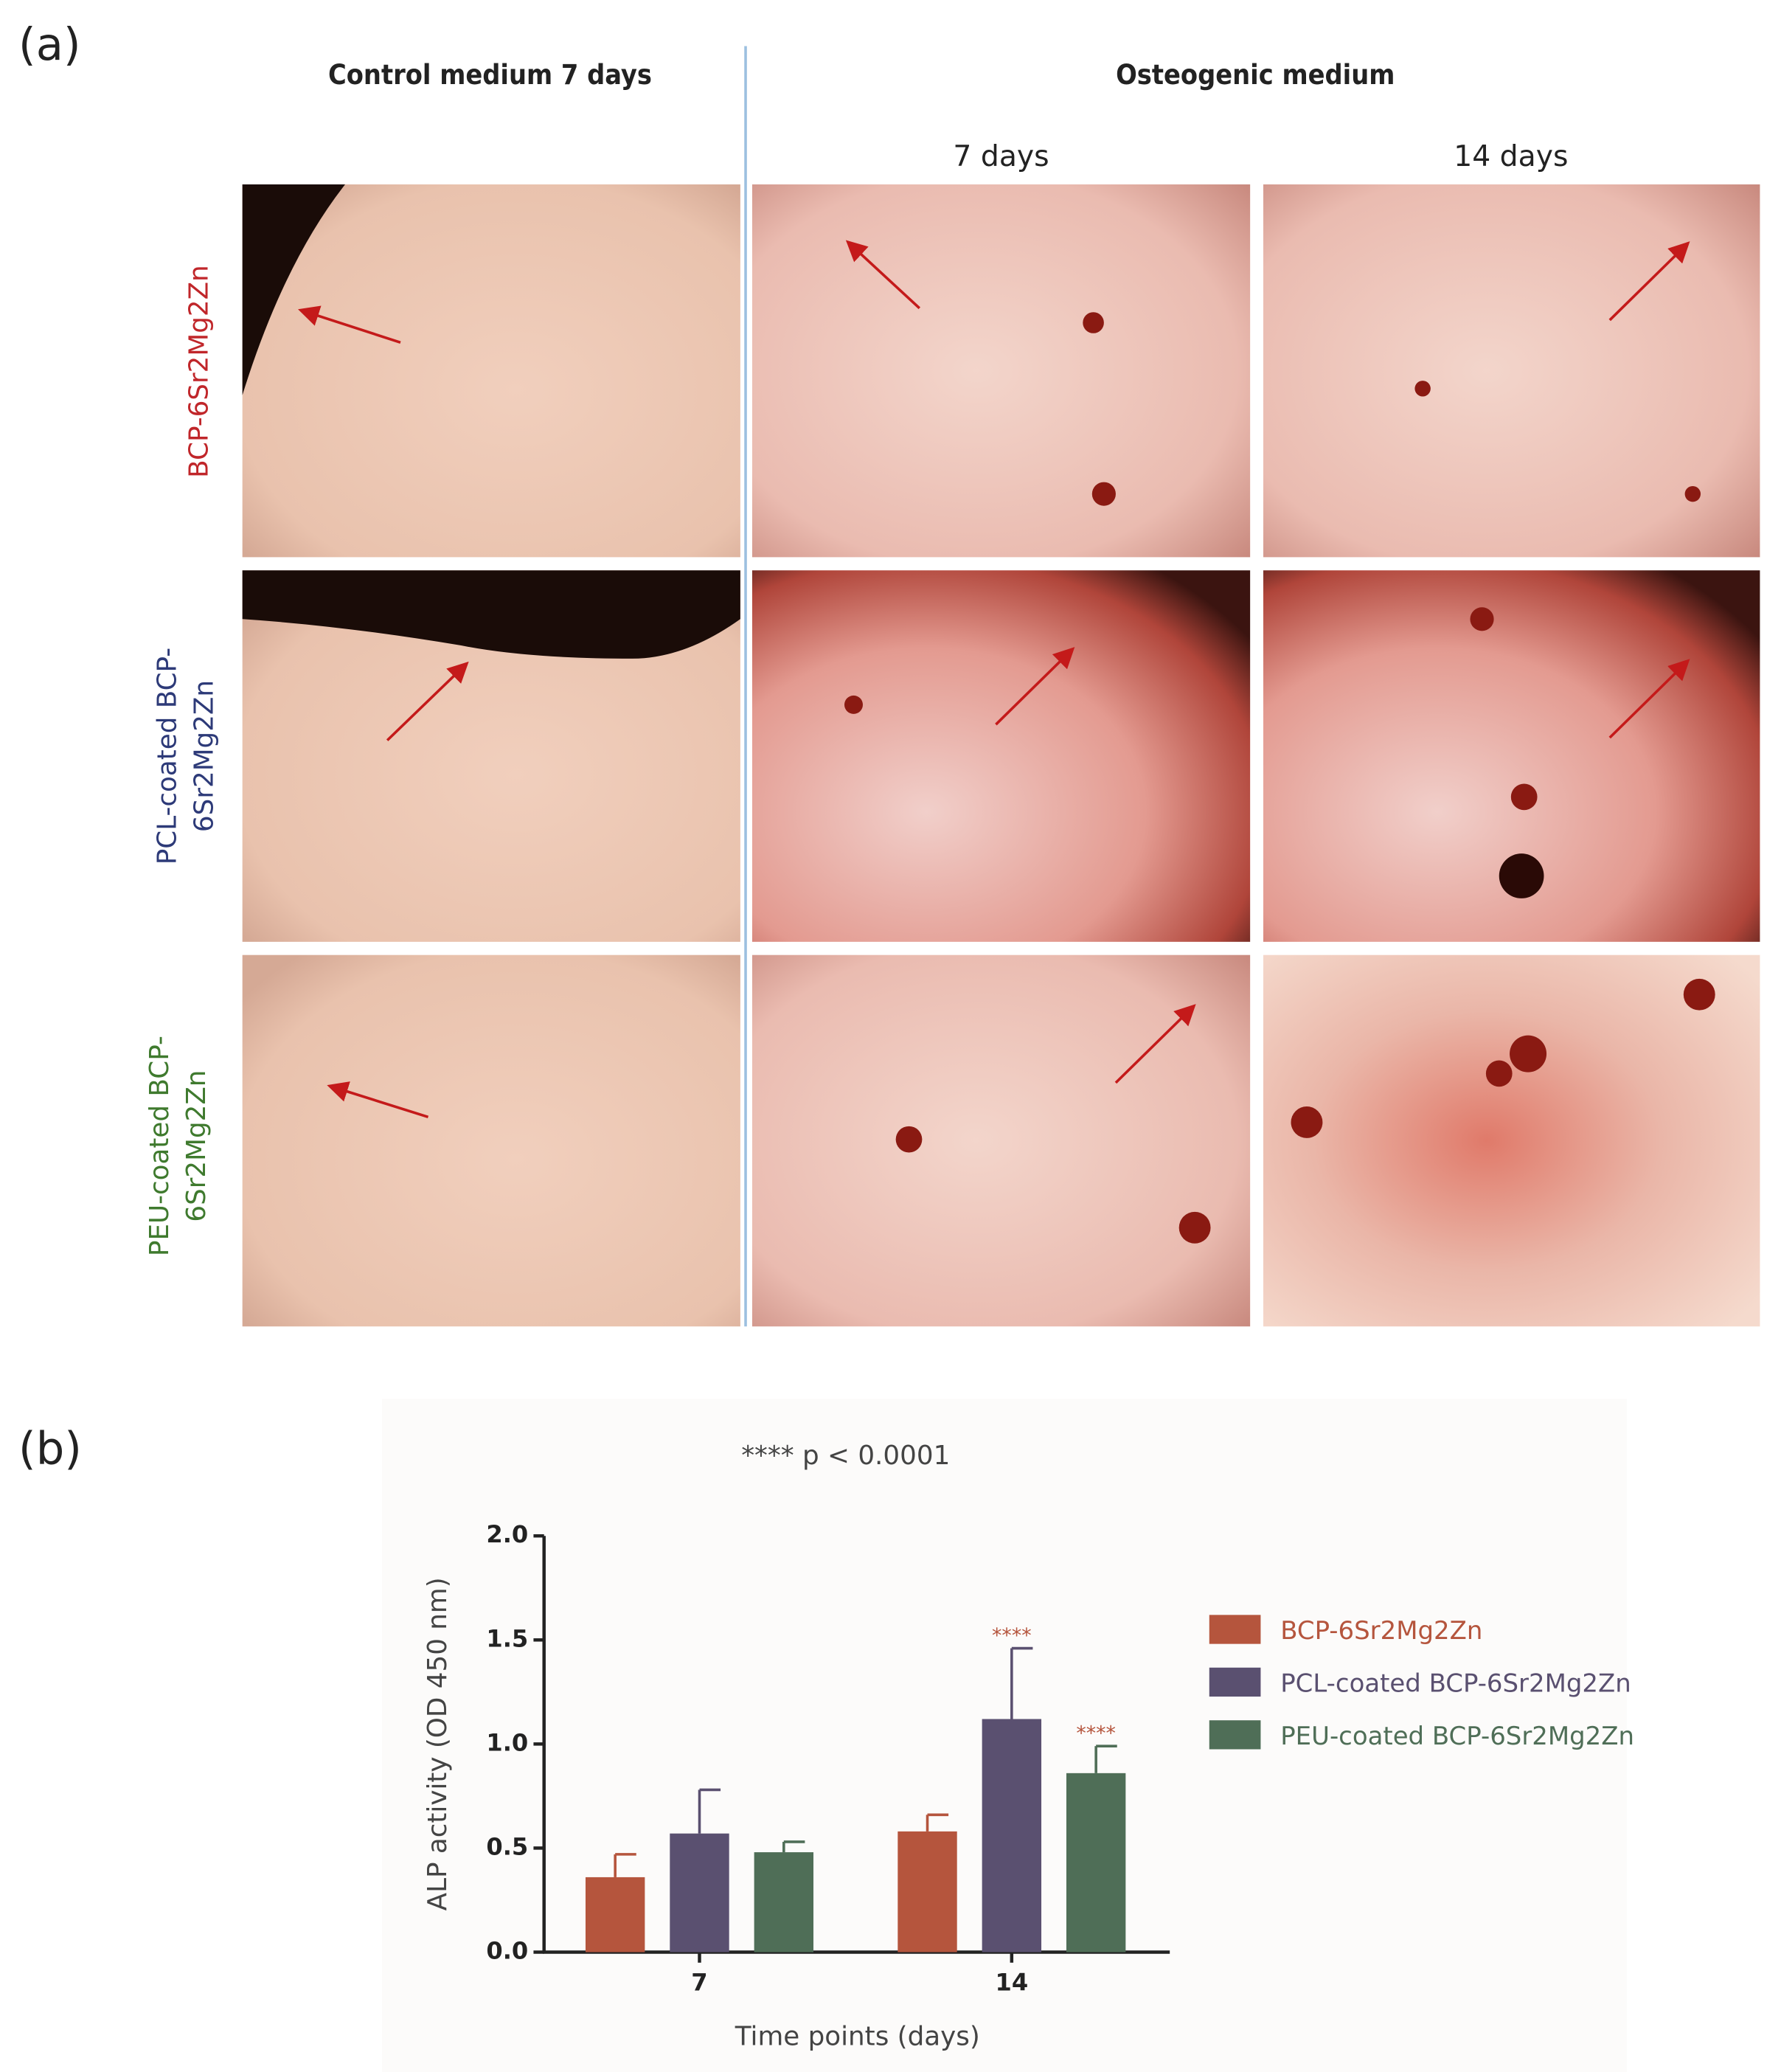  What do you see at coordinates (507, 1534) in the screenshot?
I see `y-tick-label: 2.0` at bounding box center [507, 1534].